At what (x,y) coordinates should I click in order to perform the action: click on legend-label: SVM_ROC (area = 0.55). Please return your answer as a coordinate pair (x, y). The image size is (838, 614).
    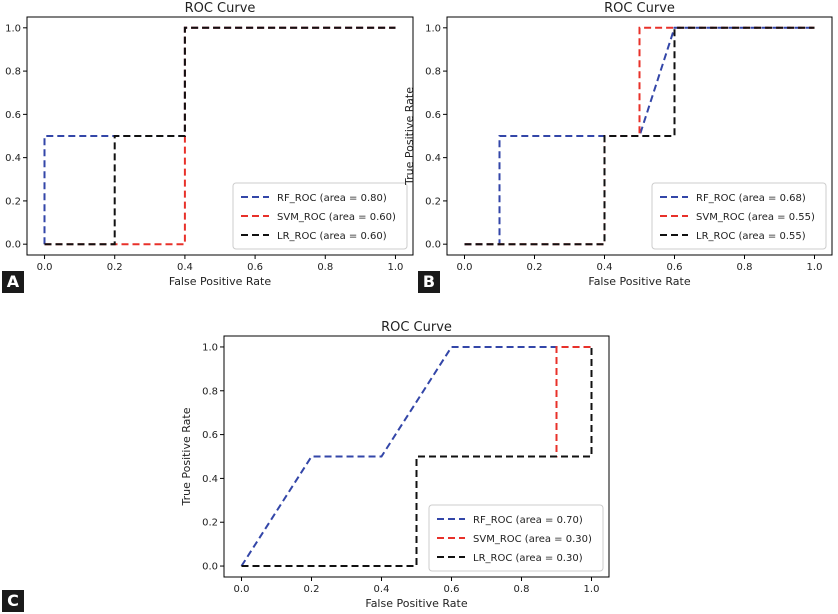
    Looking at the image, I should click on (755, 217).